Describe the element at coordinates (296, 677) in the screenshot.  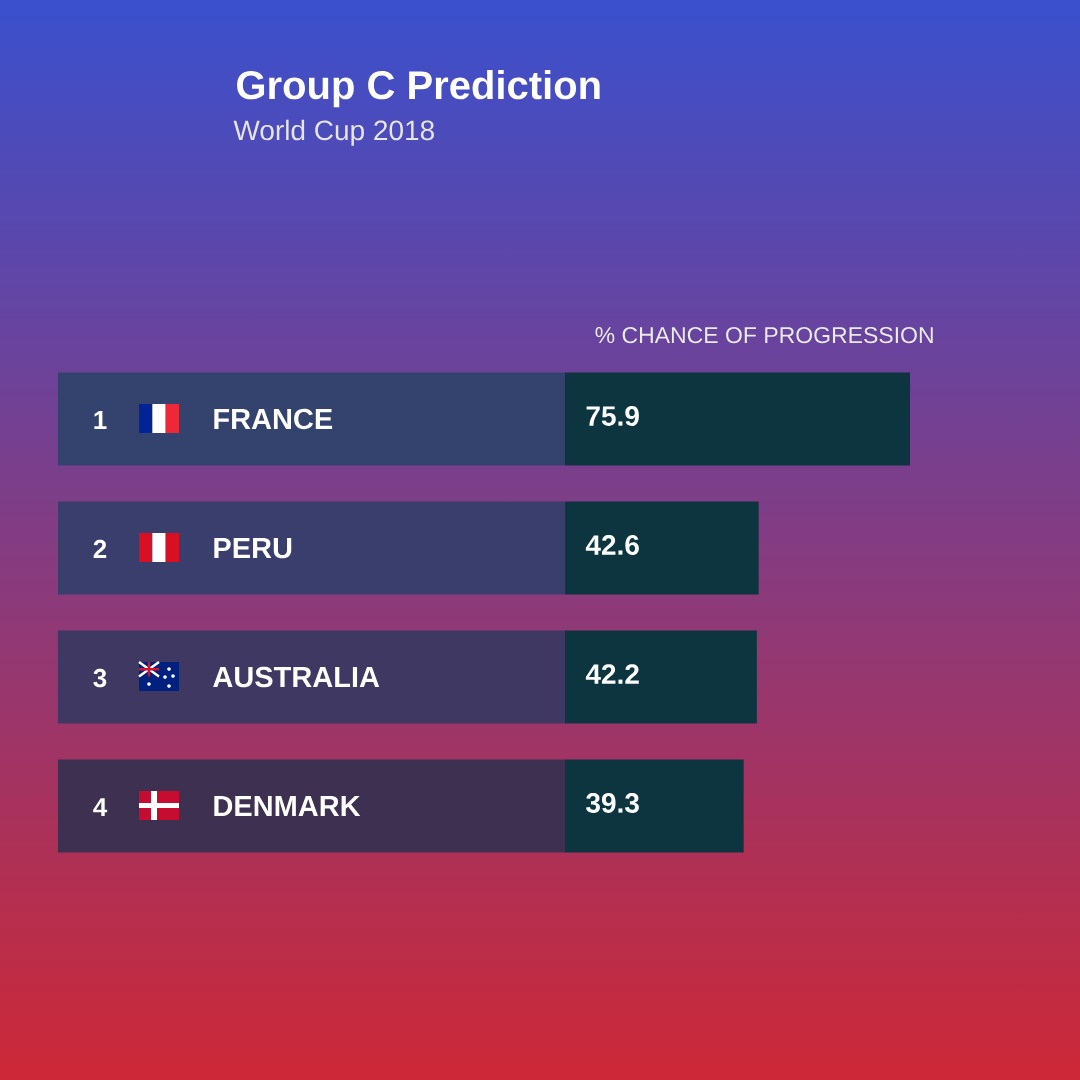
I see `y-tick-label: AUSTRALIA` at that location.